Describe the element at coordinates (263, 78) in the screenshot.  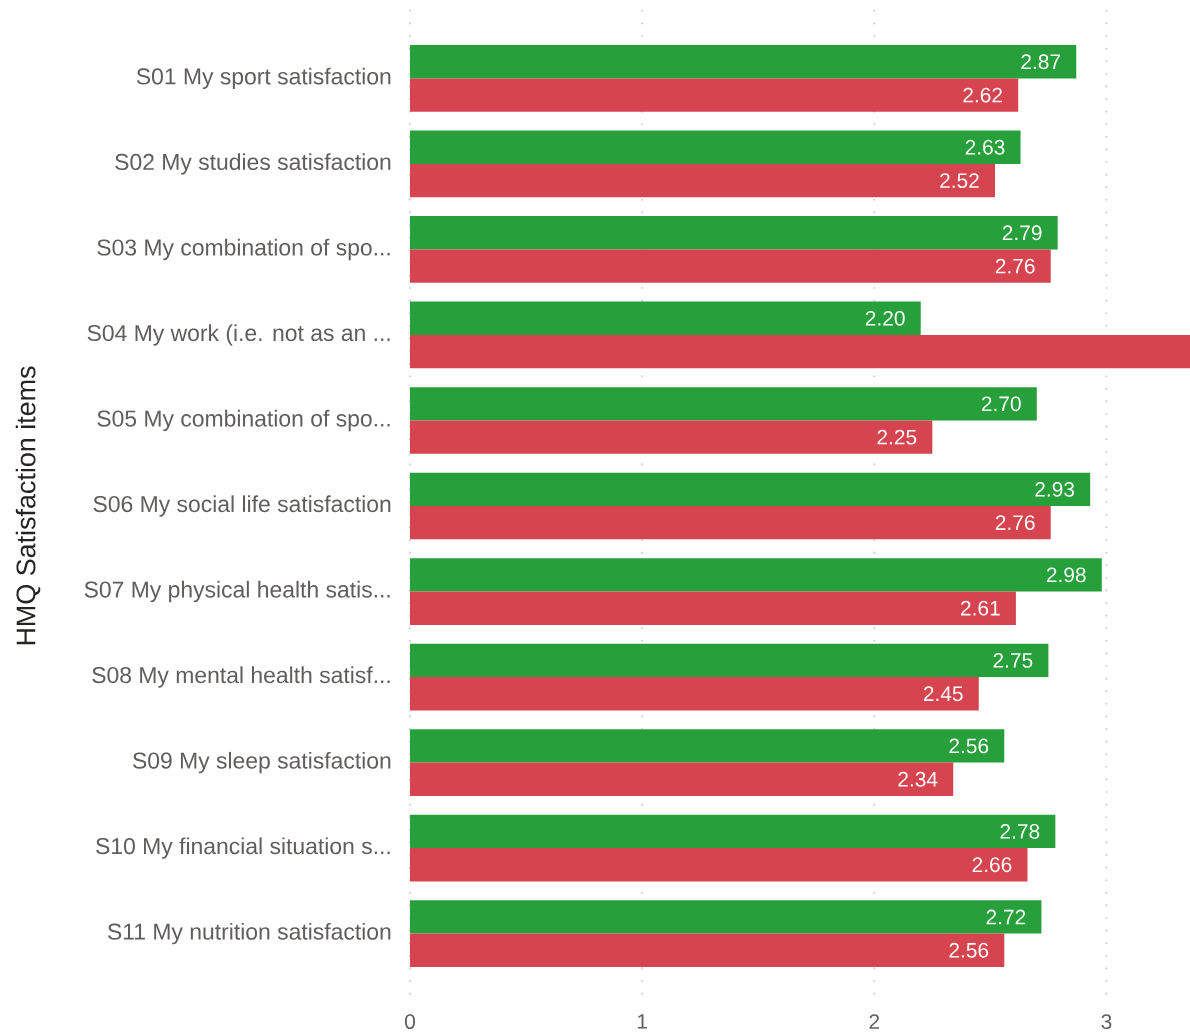
I see `y-tick-label: S01 My sport satisfaction` at that location.